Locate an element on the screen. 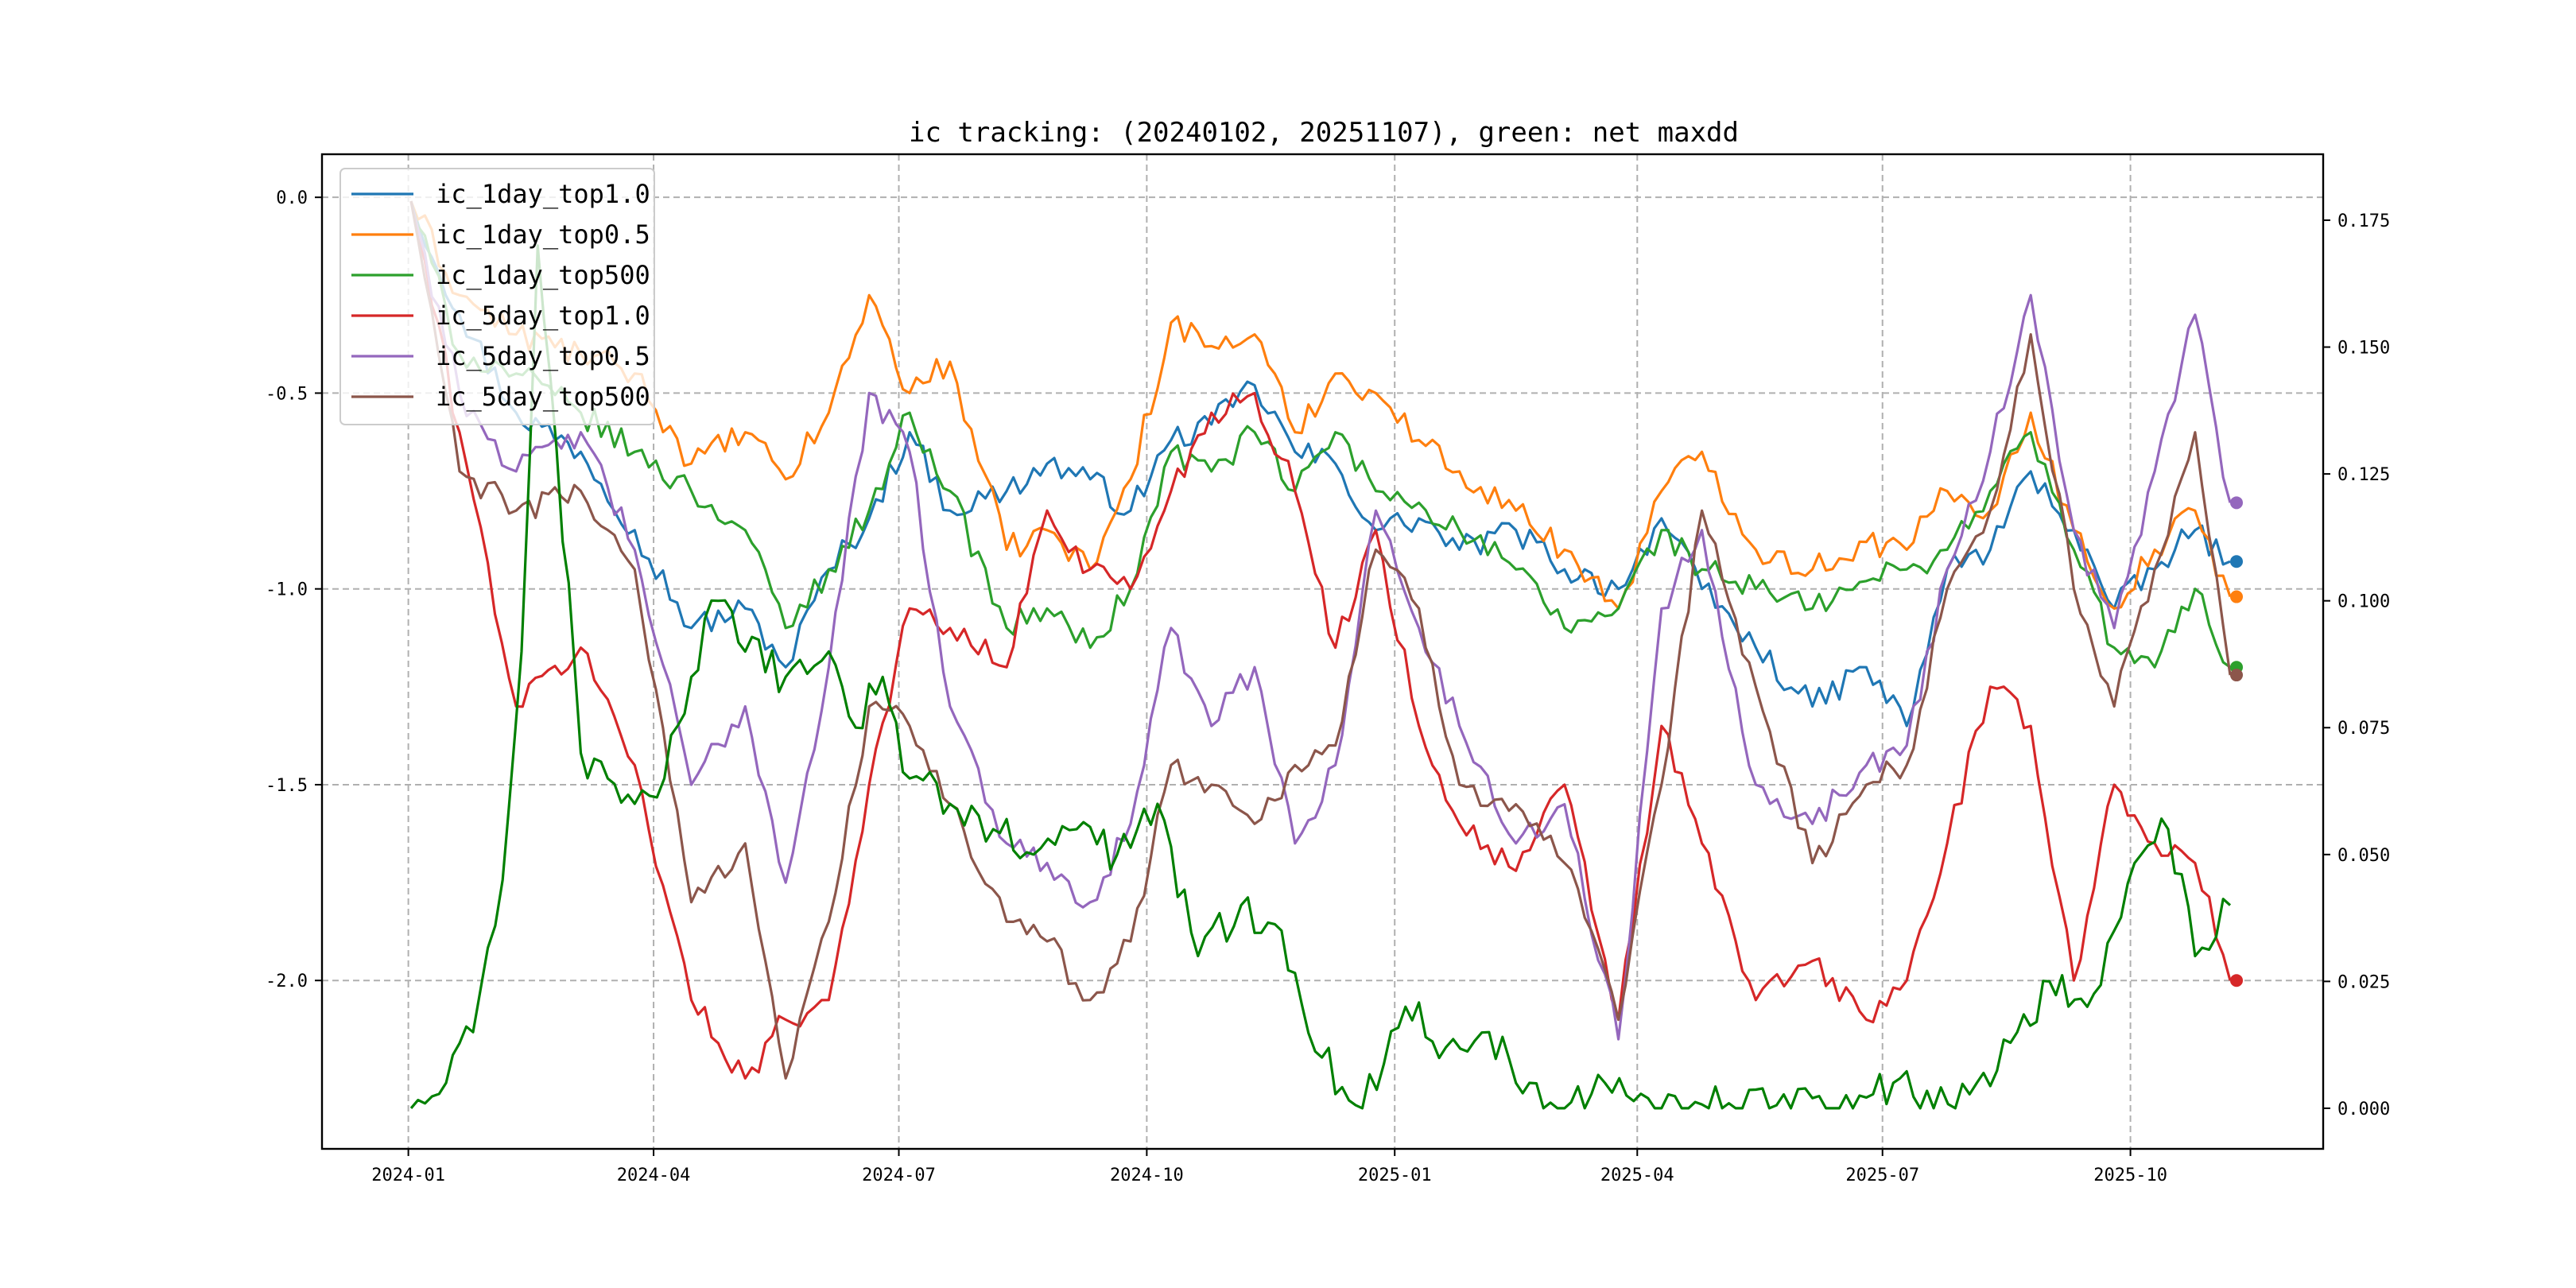  y-right-tick-label: 0.150 is located at coordinates (2363, 349).